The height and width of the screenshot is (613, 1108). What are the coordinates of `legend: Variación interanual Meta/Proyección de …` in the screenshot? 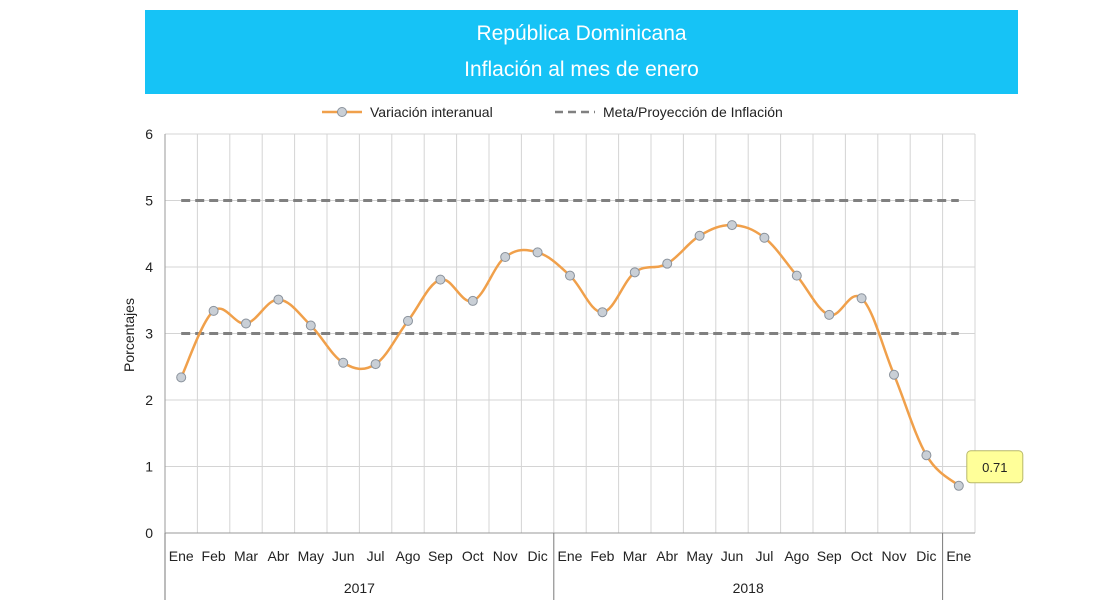 It's located at (552, 112).